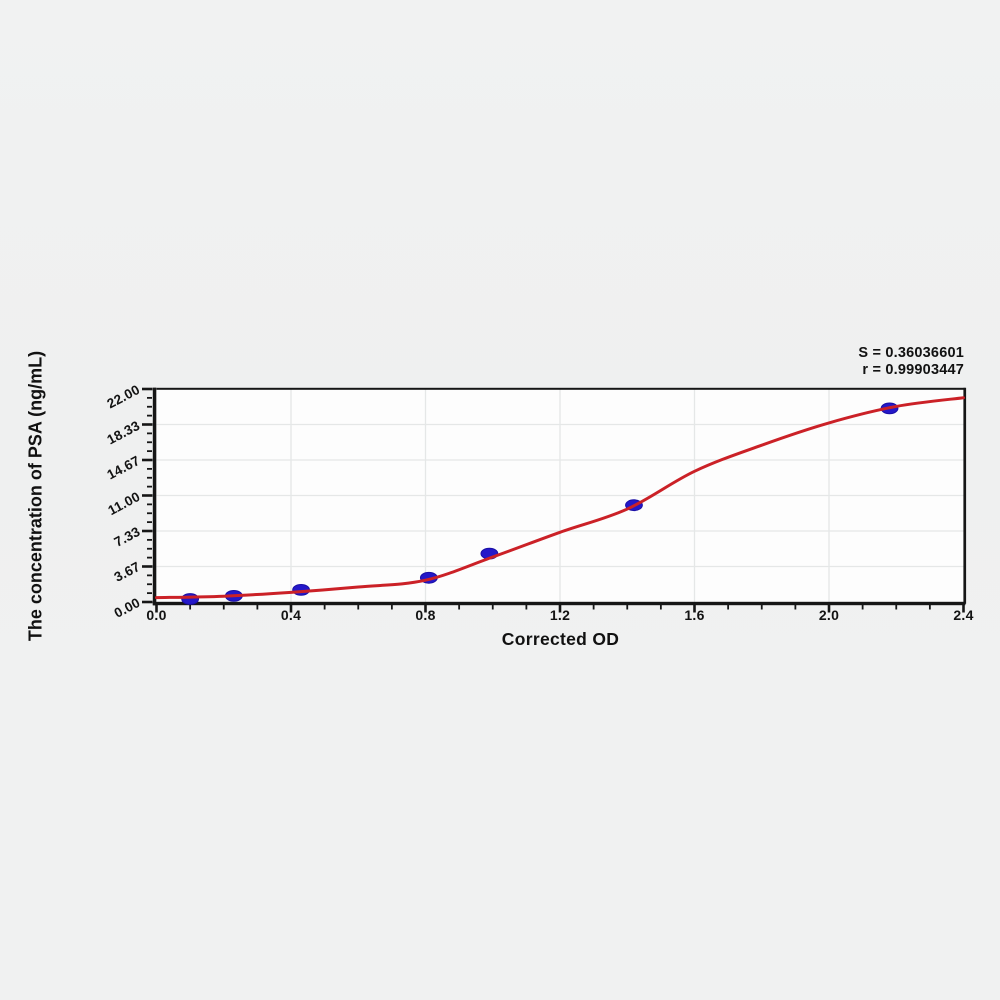 The width and height of the screenshot is (1000, 1000). Describe the element at coordinates (694, 615) in the screenshot. I see `x-tick-label: 1.6` at that location.